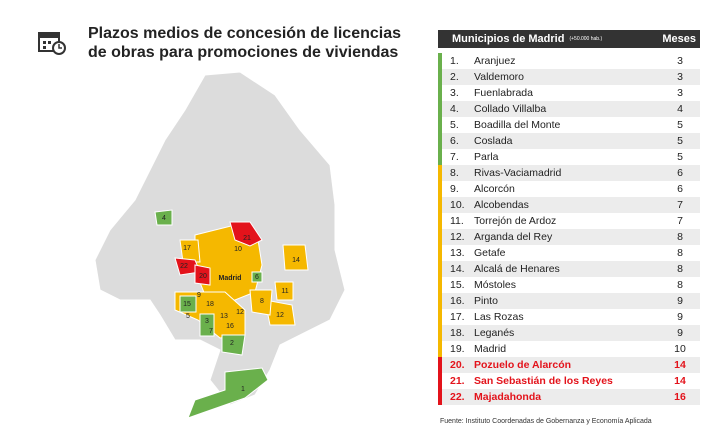 The width and height of the screenshot is (707, 441). What do you see at coordinates (210, 304) in the screenshot?
I see `map-label: 18` at bounding box center [210, 304].